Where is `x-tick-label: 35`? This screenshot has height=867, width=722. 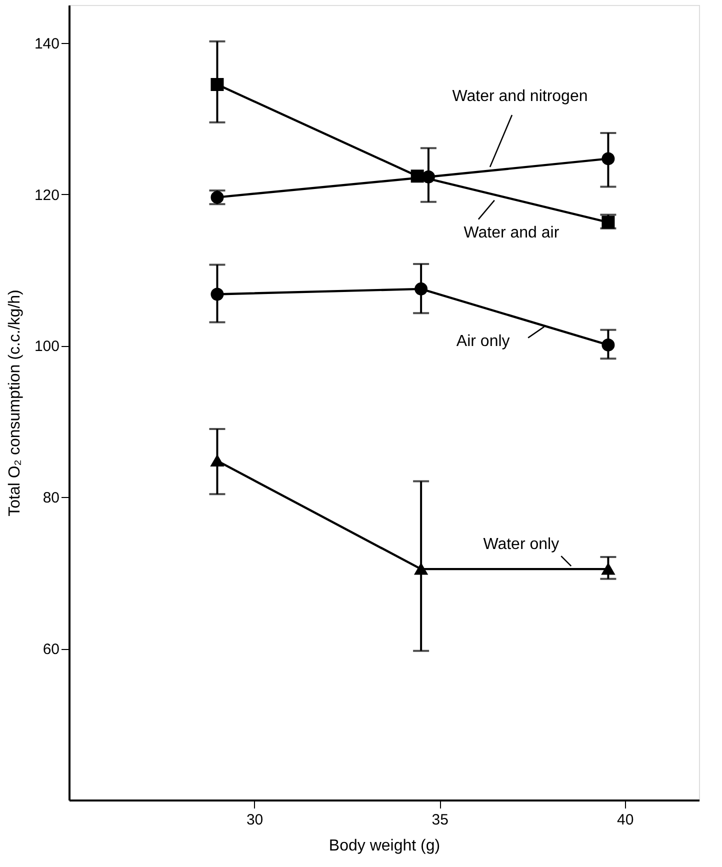
x-tick-label: 35 is located at coordinates (440, 820).